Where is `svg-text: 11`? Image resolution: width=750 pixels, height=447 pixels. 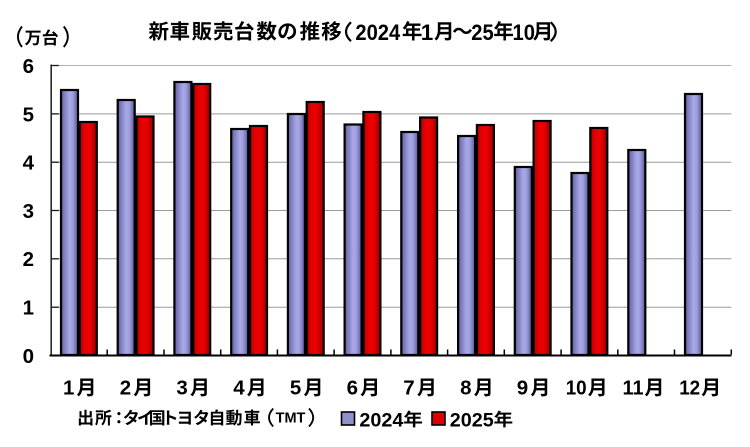
svg-text: 11 is located at coordinates (633, 388).